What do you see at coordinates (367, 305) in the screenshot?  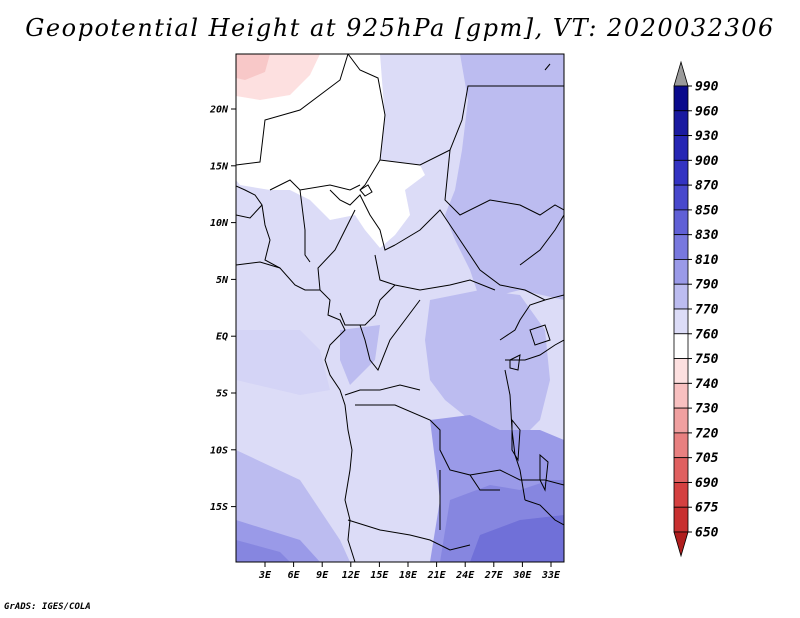 I see `border-congo-north` at bounding box center [367, 305].